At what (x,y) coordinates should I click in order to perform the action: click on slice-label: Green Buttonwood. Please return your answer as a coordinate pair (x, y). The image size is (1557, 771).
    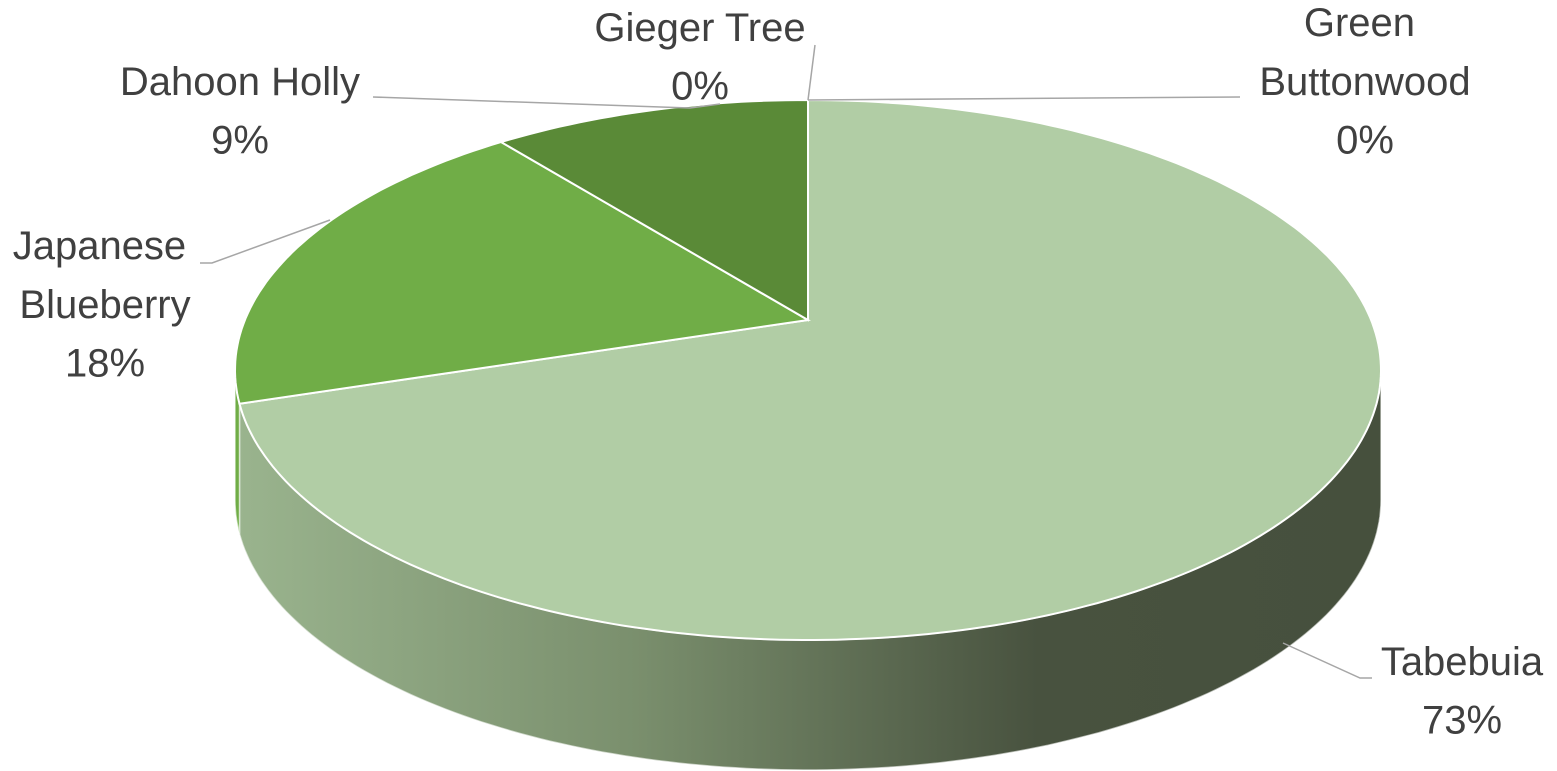
    Looking at the image, I should click on (1364, 52).